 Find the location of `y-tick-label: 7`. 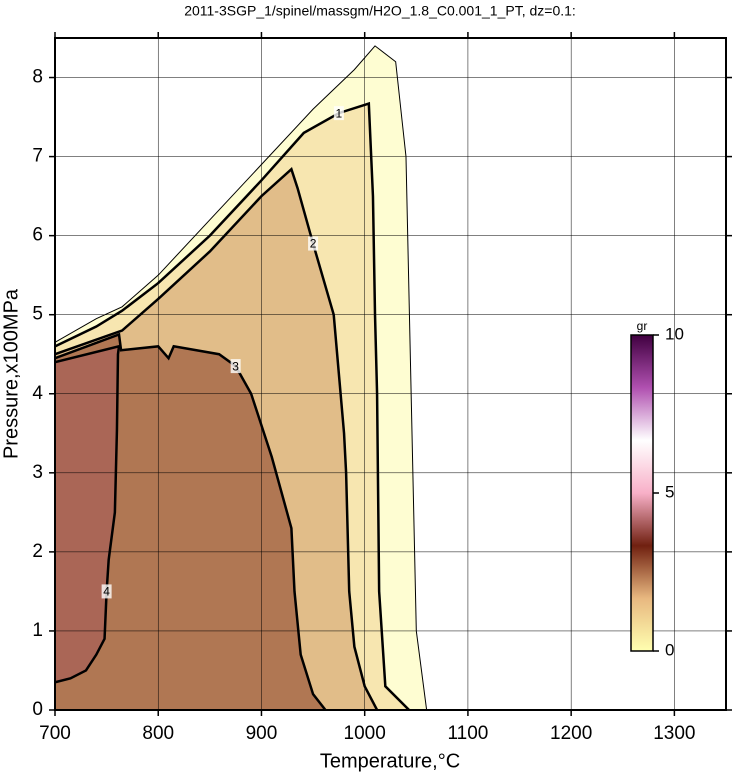

y-tick-label: 7 is located at coordinates (37, 156).